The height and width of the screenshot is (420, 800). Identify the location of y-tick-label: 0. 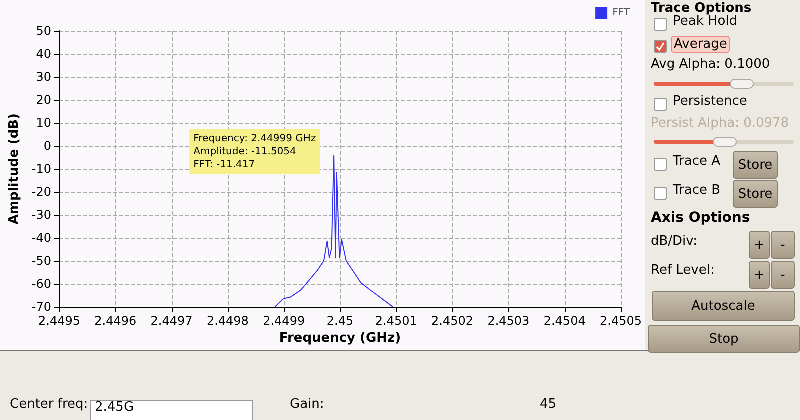
(48, 146).